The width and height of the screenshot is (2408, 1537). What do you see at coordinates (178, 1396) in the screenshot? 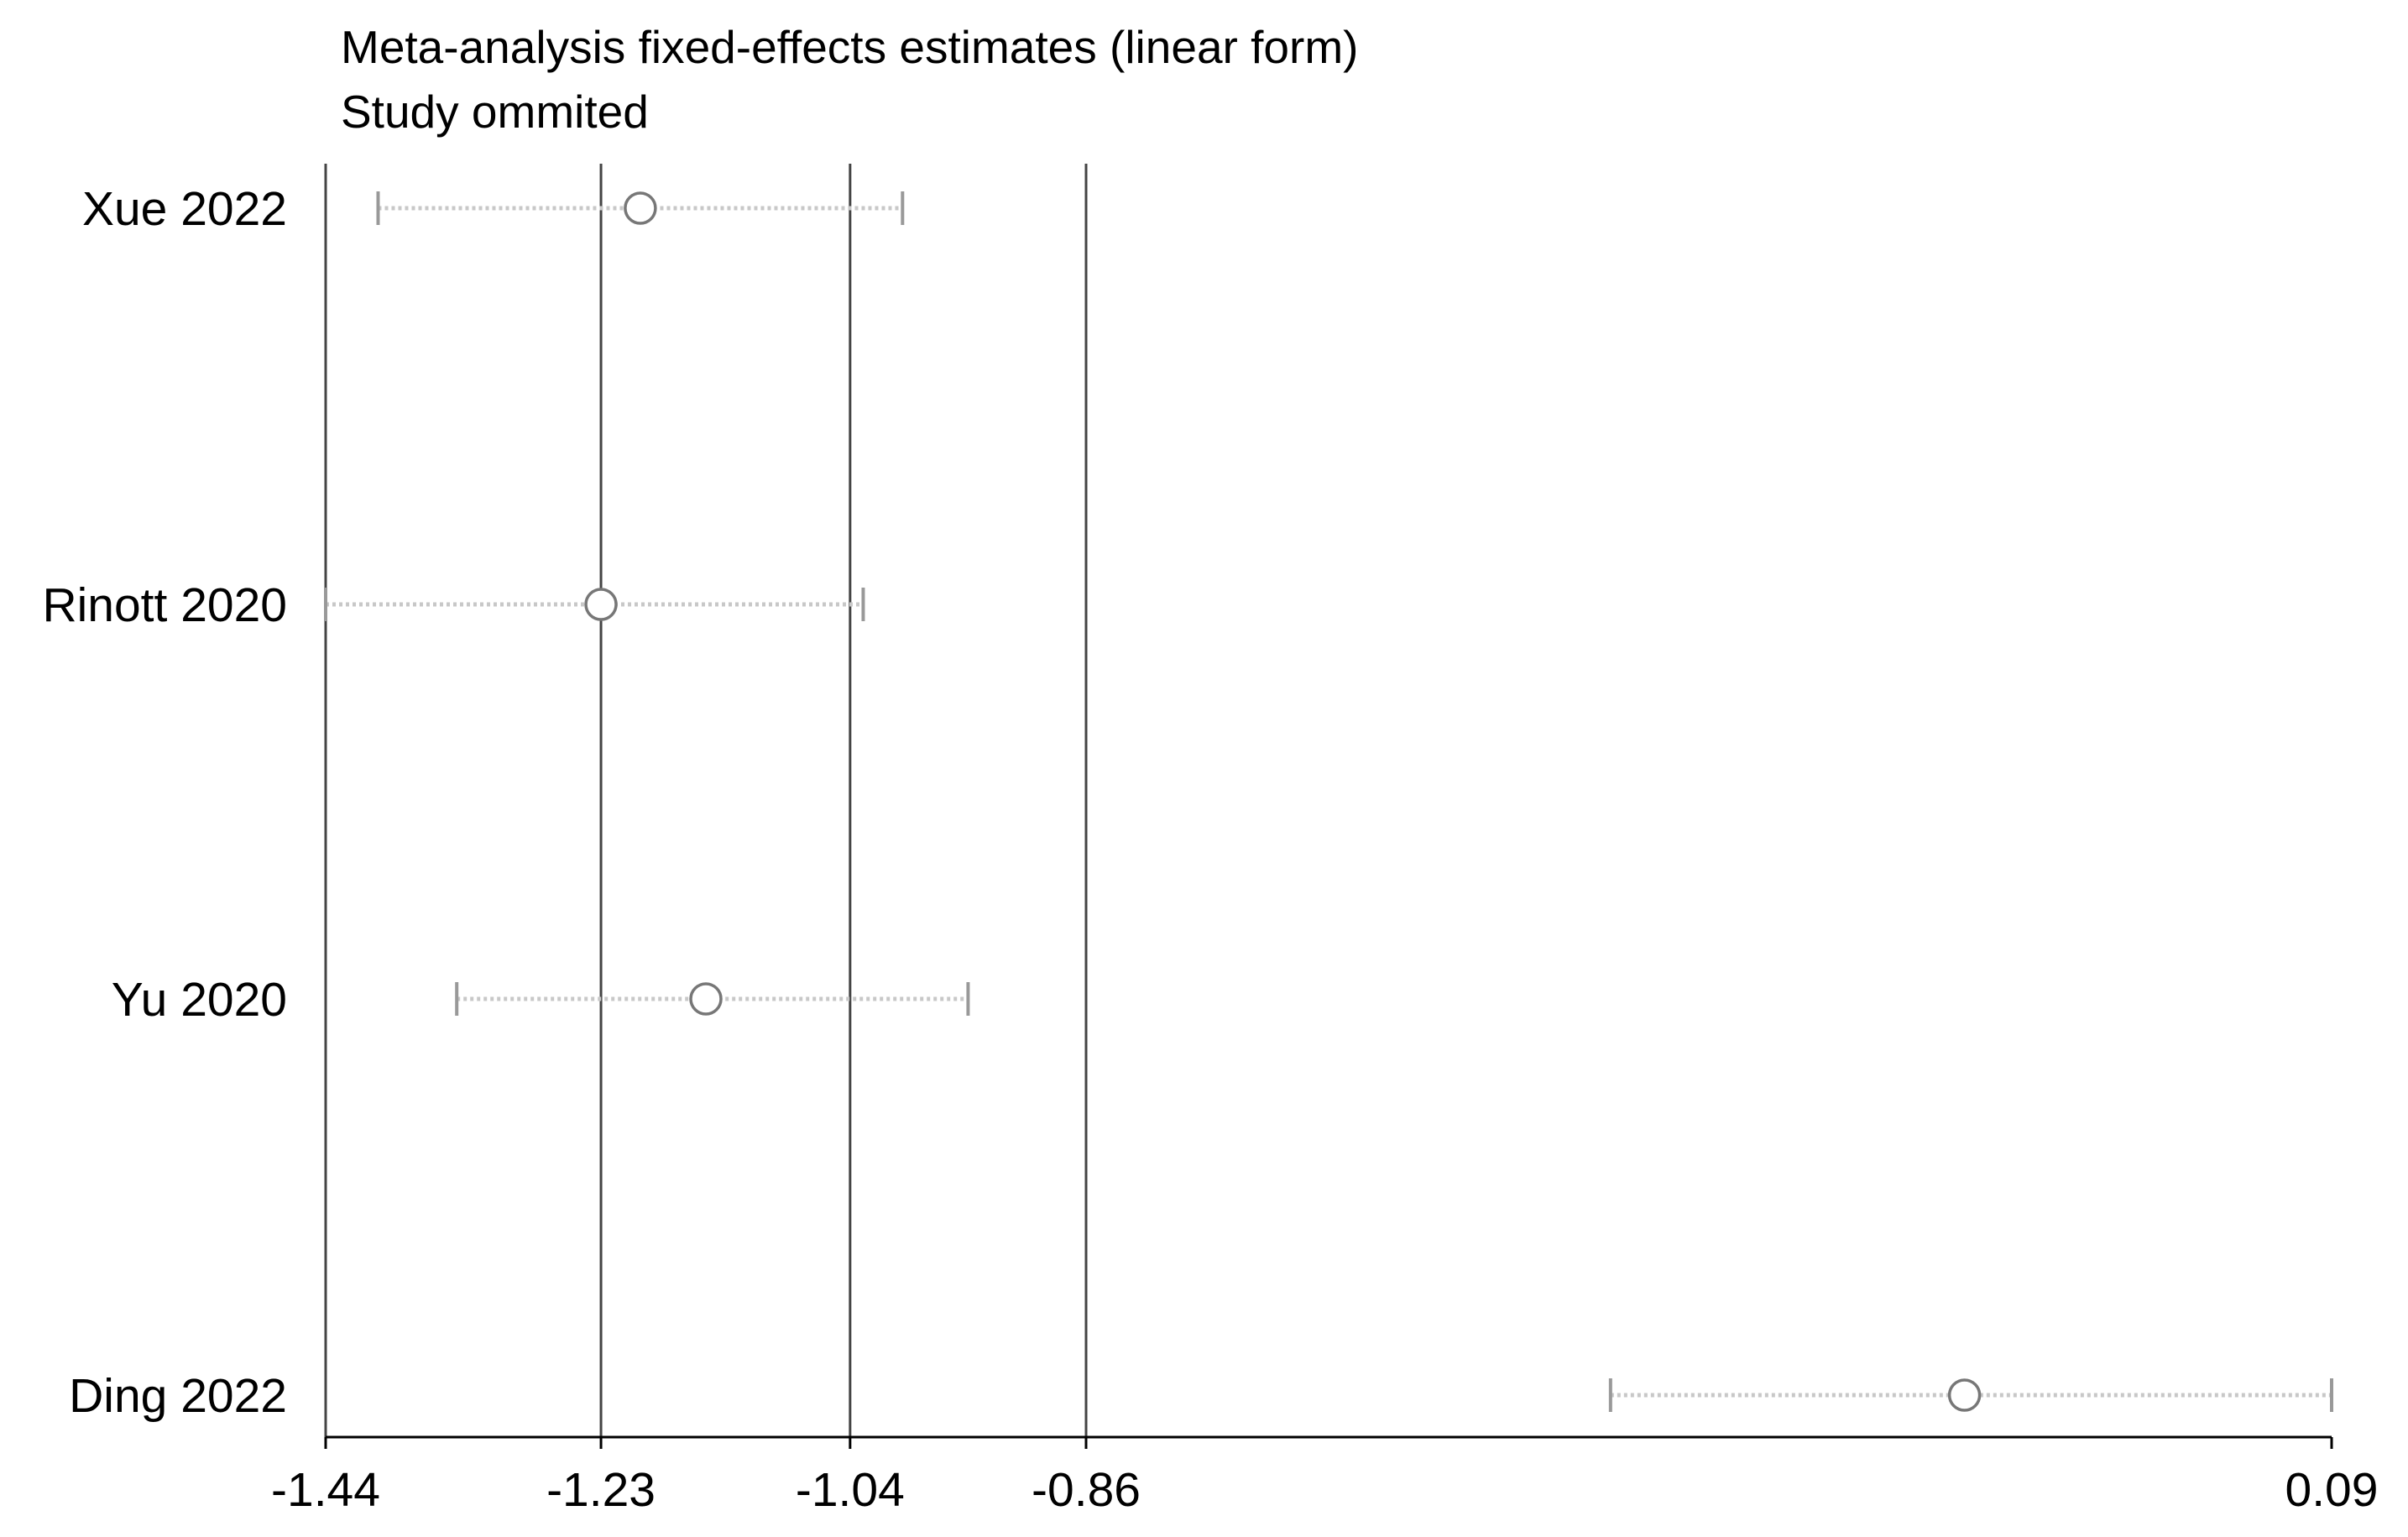
I see `study-label: Ding 2022` at bounding box center [178, 1396].